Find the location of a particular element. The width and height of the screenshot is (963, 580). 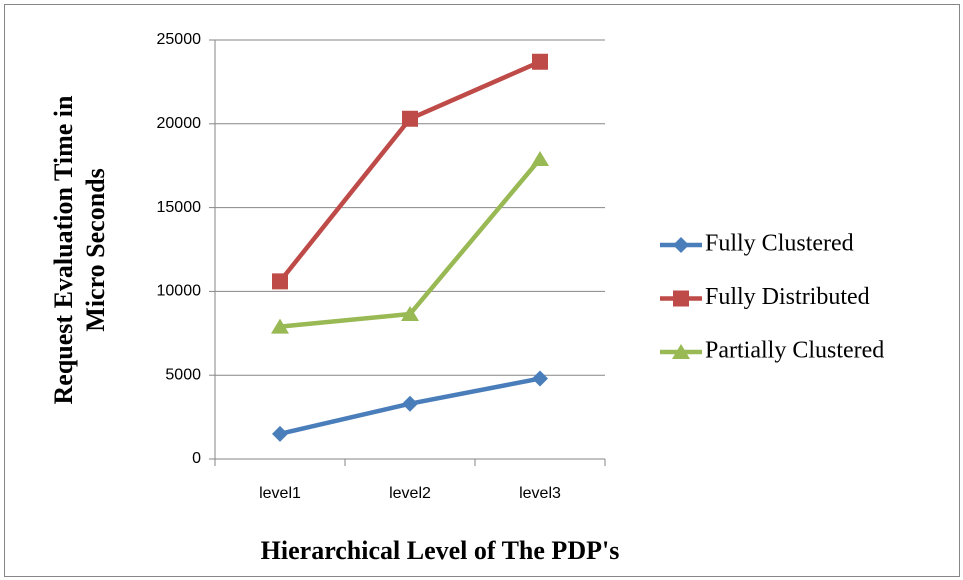

x-tick-label: level1 is located at coordinates (280, 493).